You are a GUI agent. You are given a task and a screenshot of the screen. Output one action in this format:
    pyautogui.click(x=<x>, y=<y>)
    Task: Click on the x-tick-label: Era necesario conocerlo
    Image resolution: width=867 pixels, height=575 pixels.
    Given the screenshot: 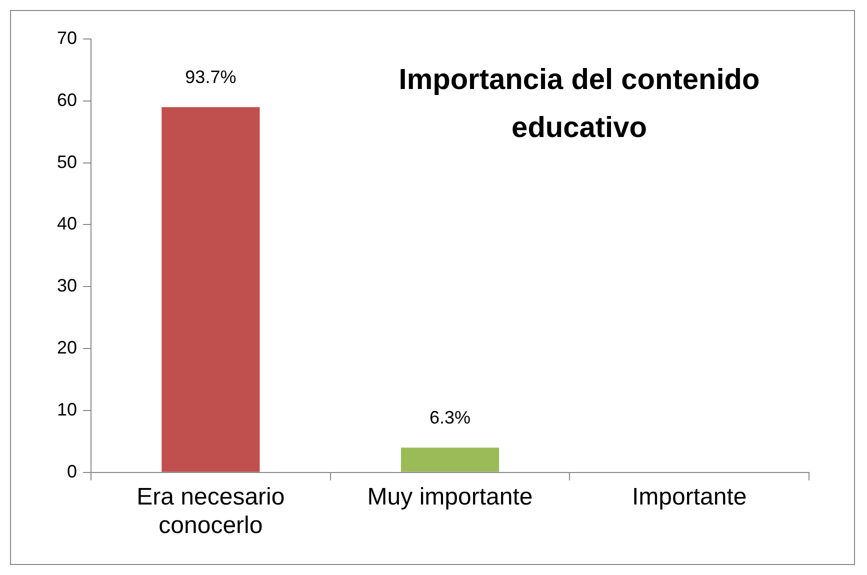 What is the action you would take?
    pyautogui.click(x=210, y=511)
    